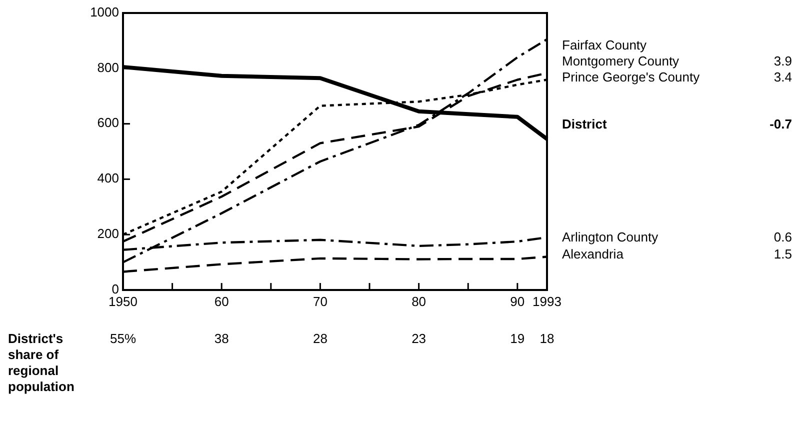  What do you see at coordinates (783, 60) in the screenshot?
I see `text: 3.9` at bounding box center [783, 60].